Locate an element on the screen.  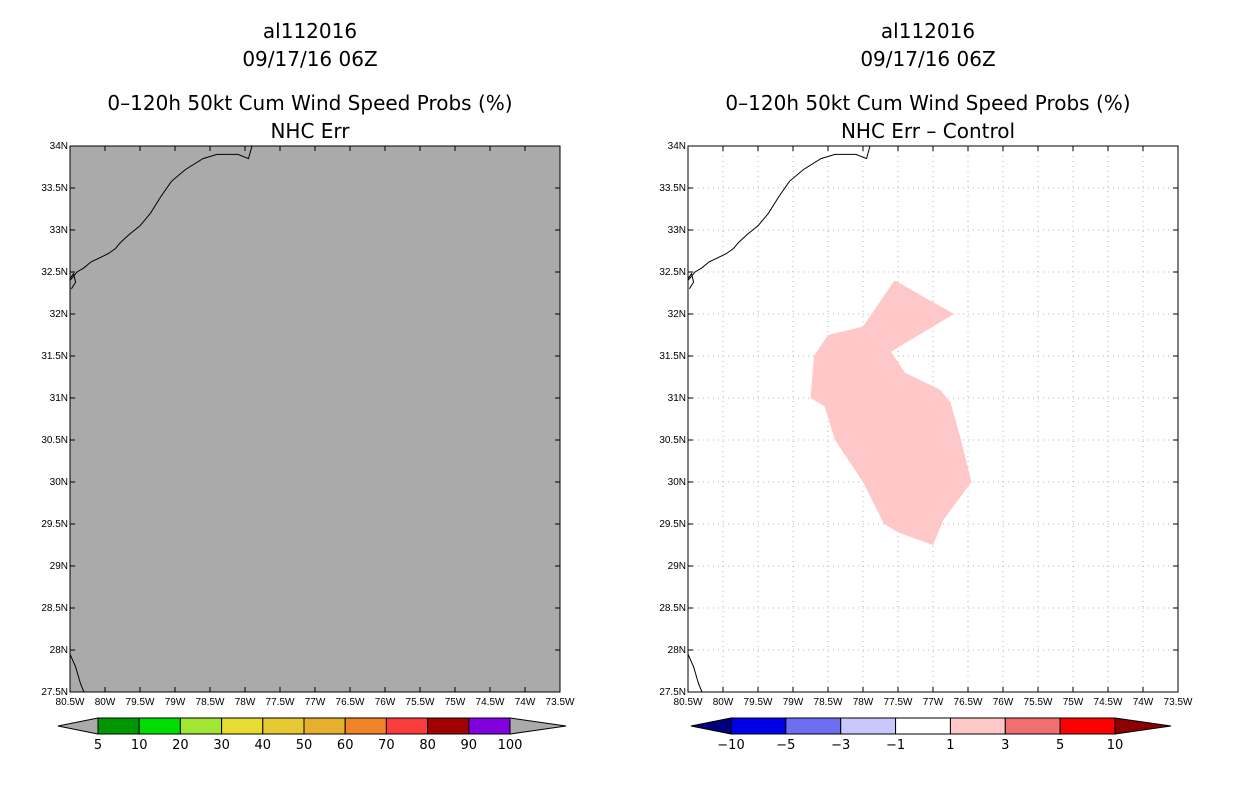
lon-label: 74W is located at coordinates (525, 702).